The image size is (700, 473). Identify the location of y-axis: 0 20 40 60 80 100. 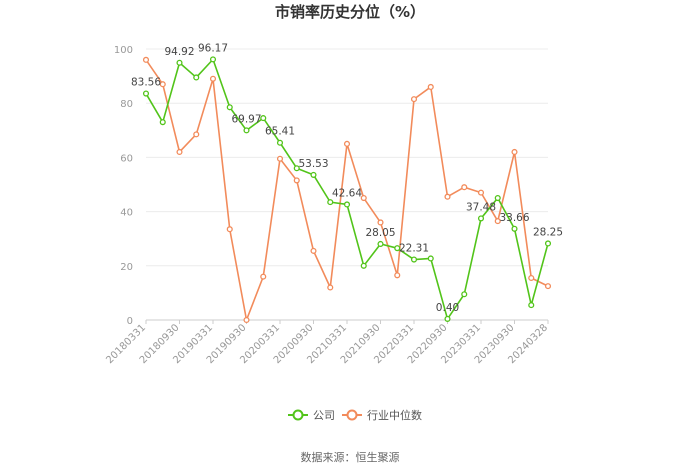
(123, 186).